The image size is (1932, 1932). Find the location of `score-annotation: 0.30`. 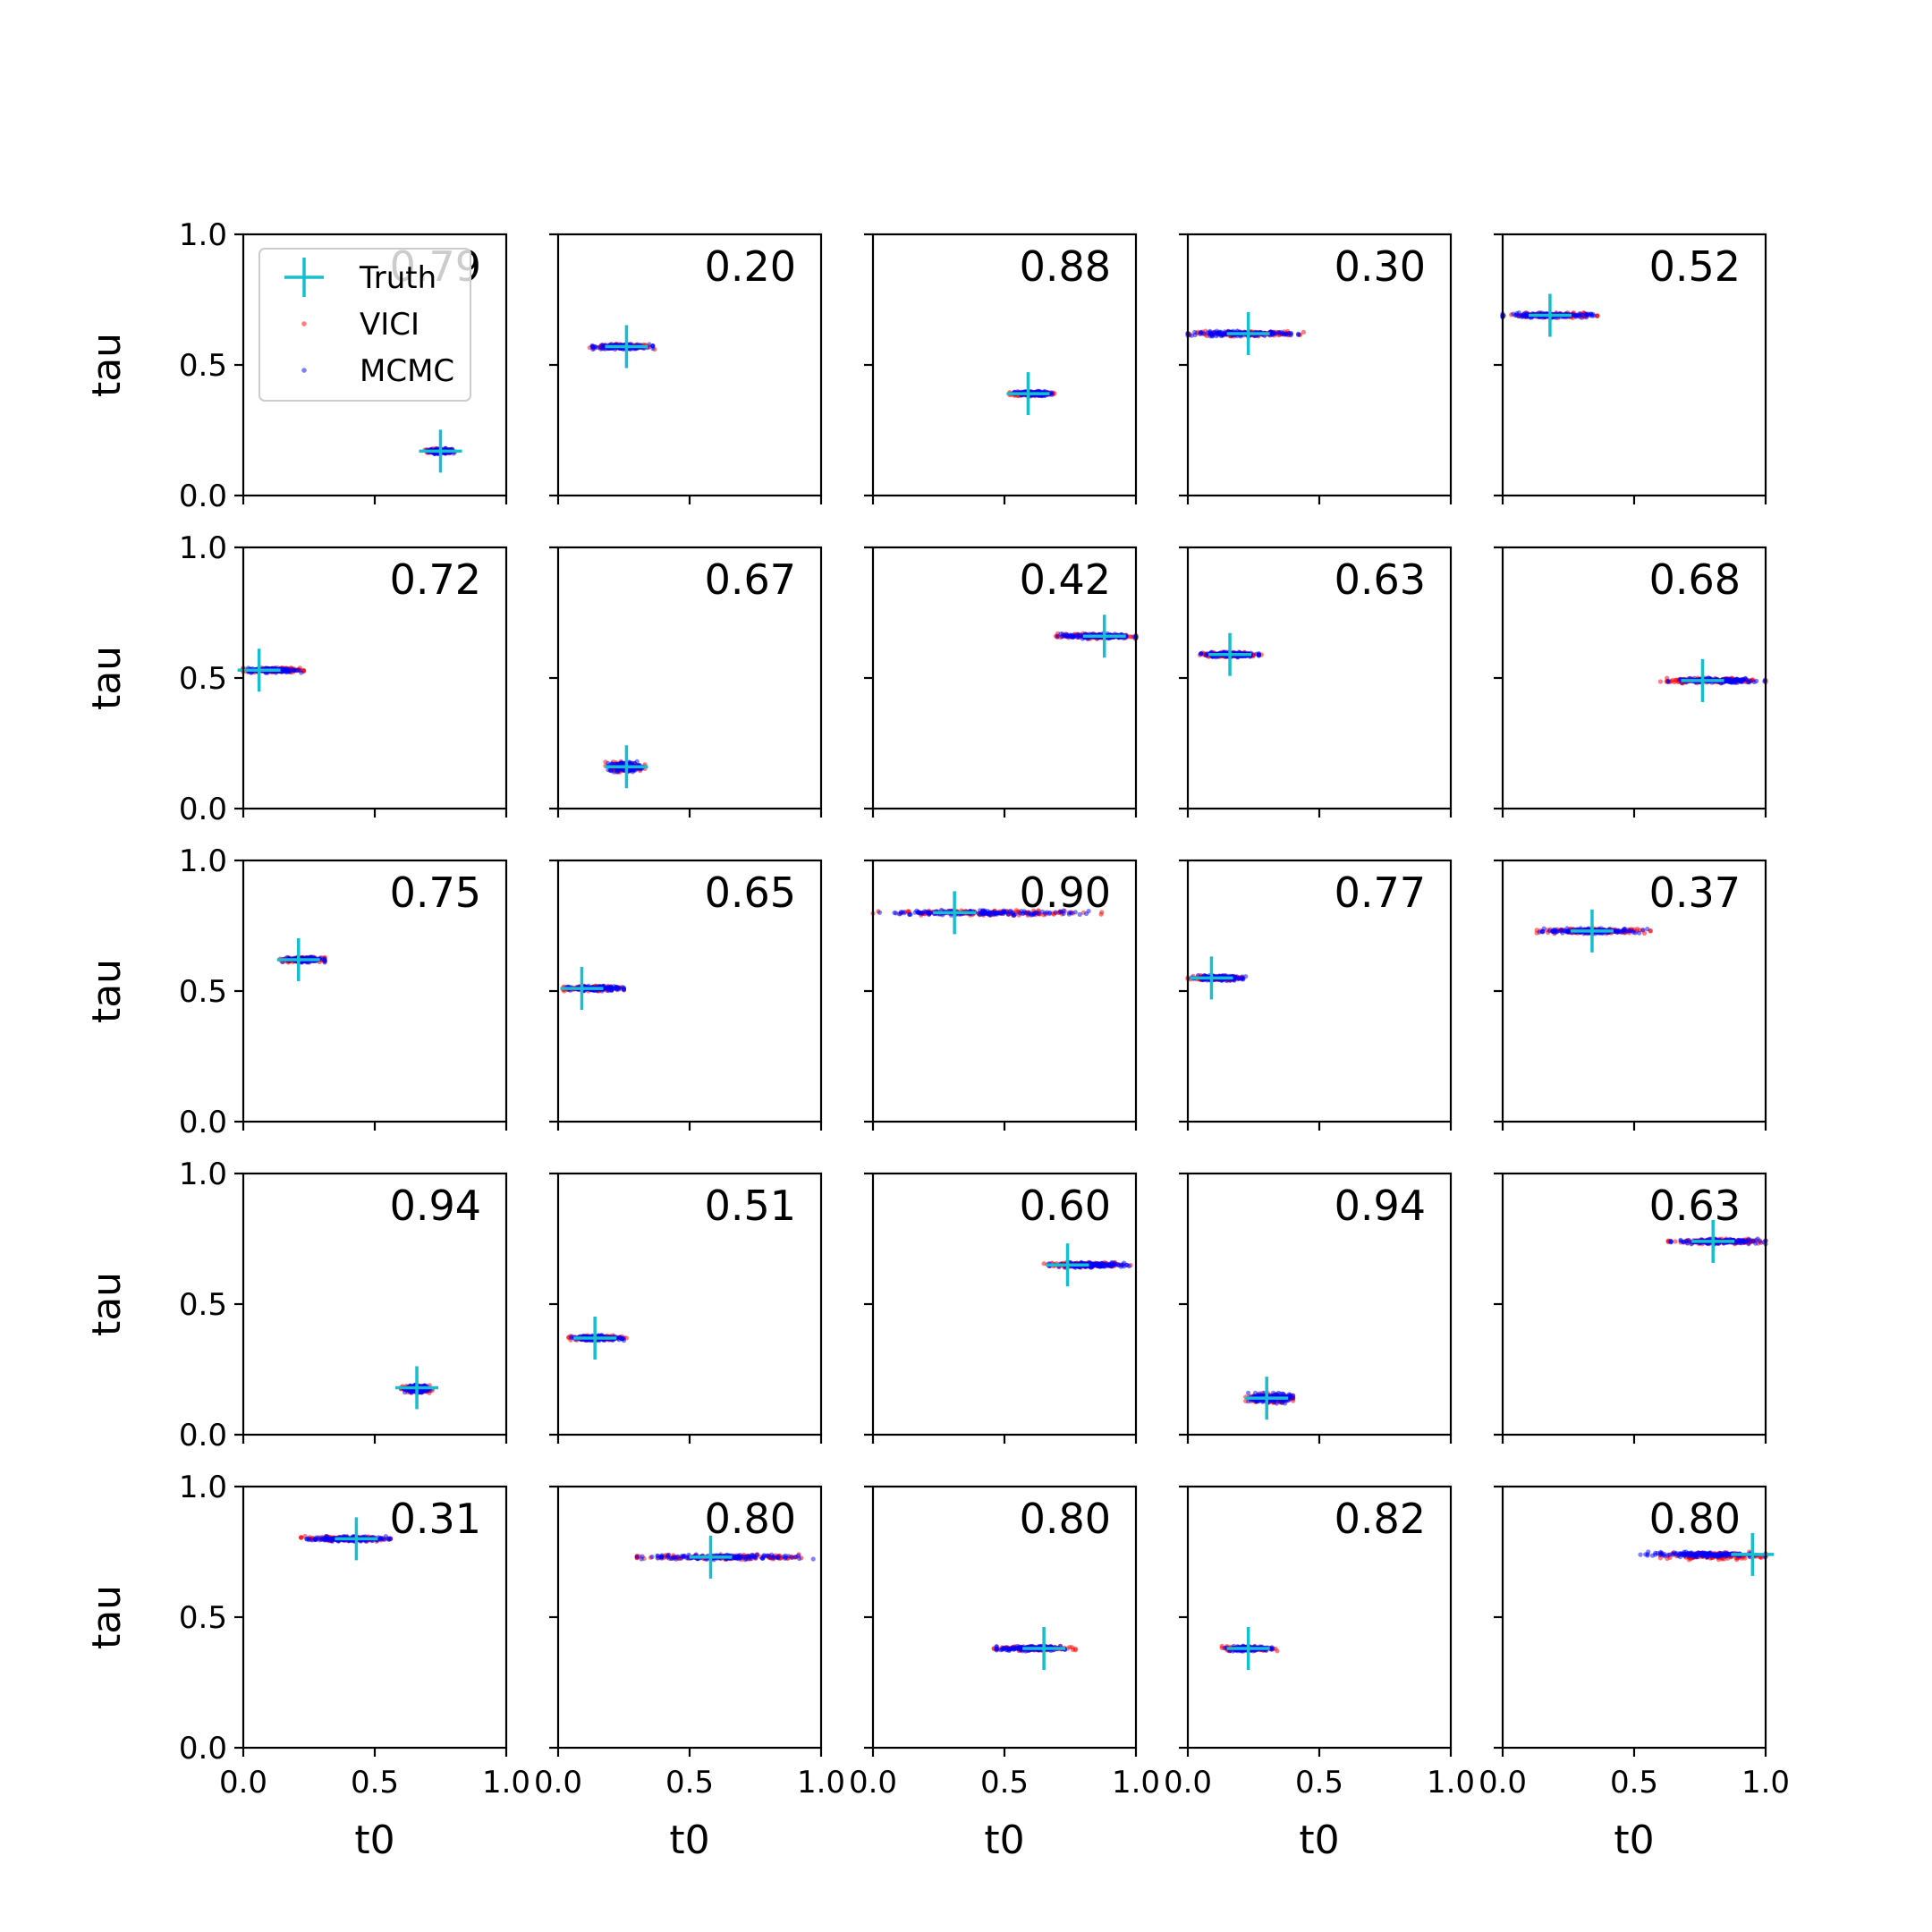

score-annotation: 0.30 is located at coordinates (1380, 266).